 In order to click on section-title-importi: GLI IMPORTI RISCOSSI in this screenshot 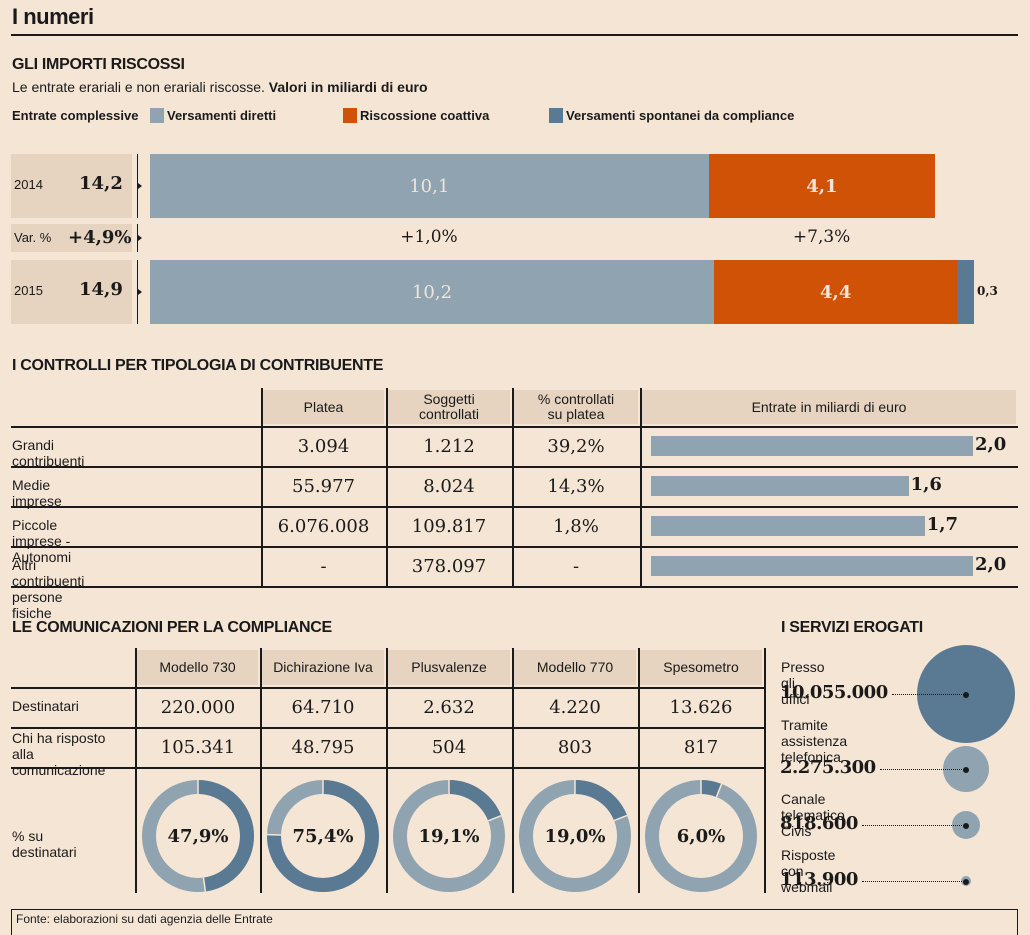, I will do `click(98, 64)`.